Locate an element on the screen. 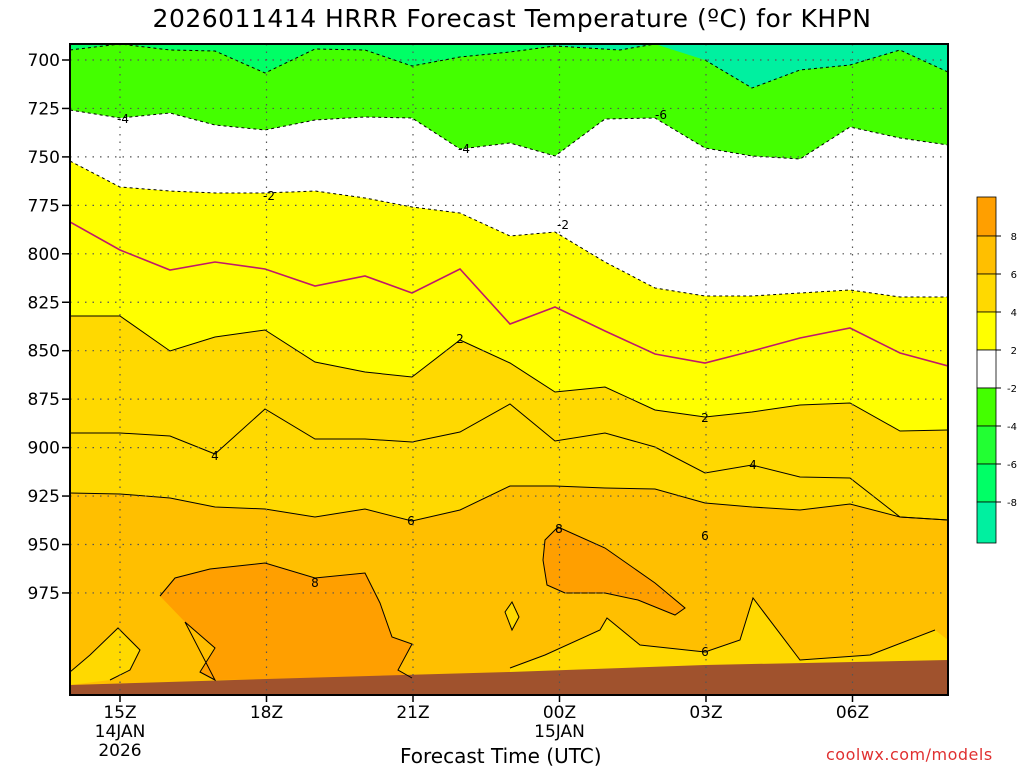 The width and height of the screenshot is (1024, 768). colorbar-label: 4 is located at coordinates (1014, 313).